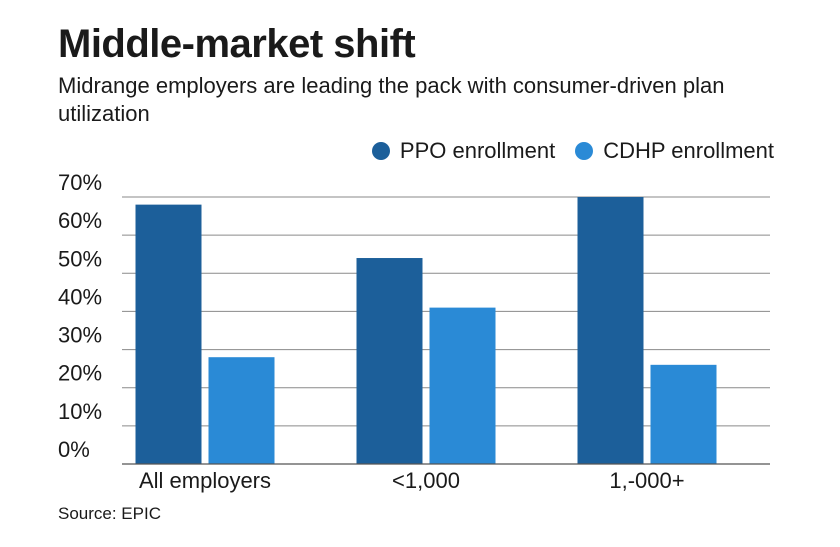  I want to click on y-tick-label: 0%, so click(74, 449).